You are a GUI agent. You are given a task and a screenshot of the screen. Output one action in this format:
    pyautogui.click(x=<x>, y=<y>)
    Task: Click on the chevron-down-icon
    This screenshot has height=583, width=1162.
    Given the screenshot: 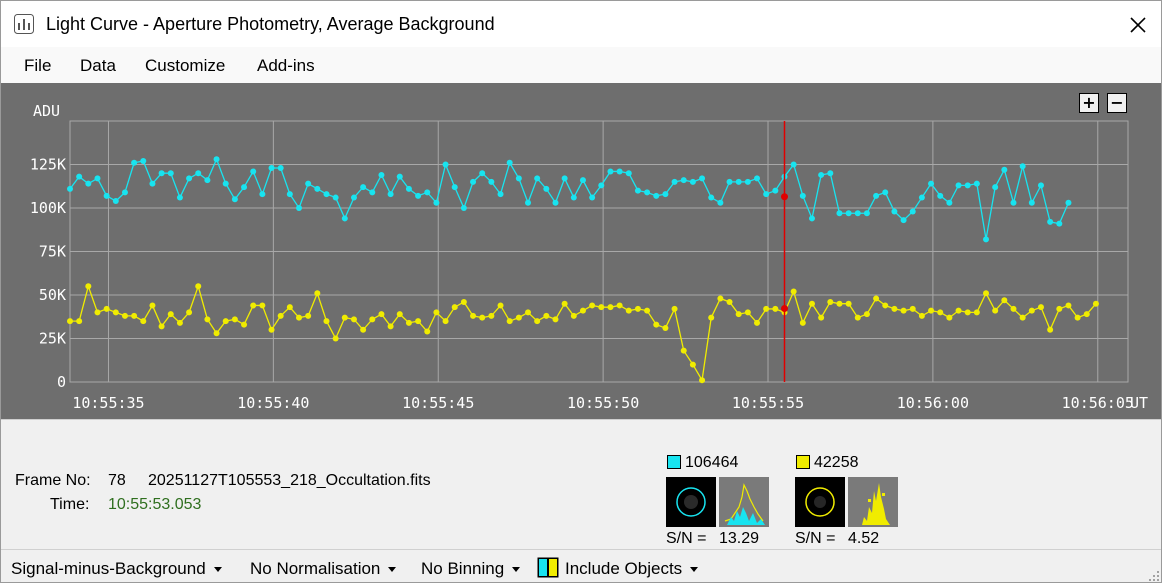 What is the action you would take?
    pyautogui.click(x=392, y=570)
    